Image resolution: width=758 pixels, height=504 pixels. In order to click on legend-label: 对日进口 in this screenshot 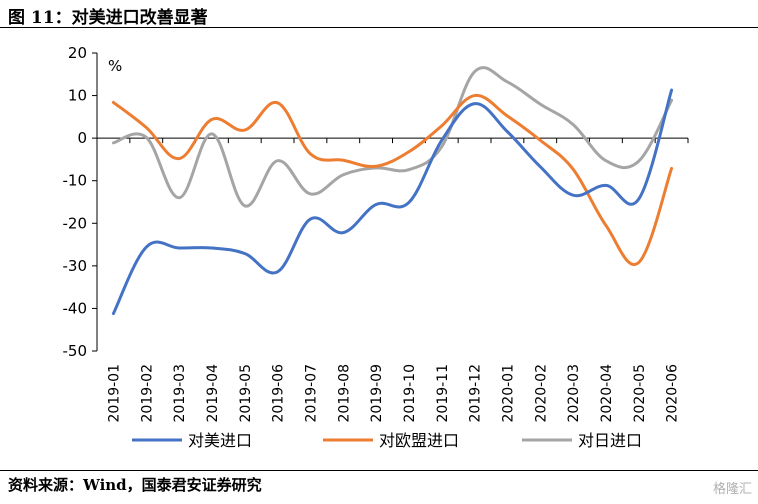, I will do `click(610, 440)`.